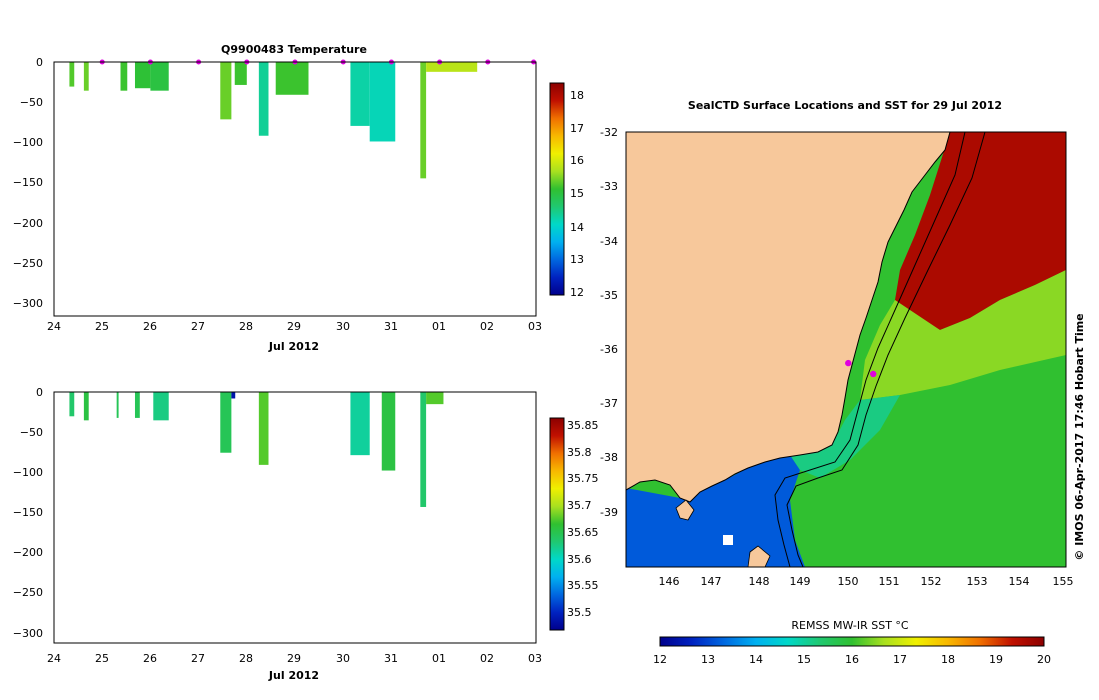 The height and width of the screenshot is (700, 1099). Describe the element at coordinates (439, 326) in the screenshot. I see `temperature-x-tick: 01` at that location.